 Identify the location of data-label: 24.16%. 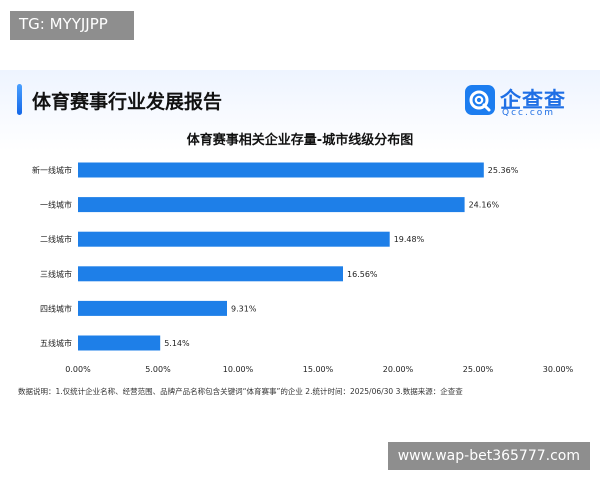
(484, 205).